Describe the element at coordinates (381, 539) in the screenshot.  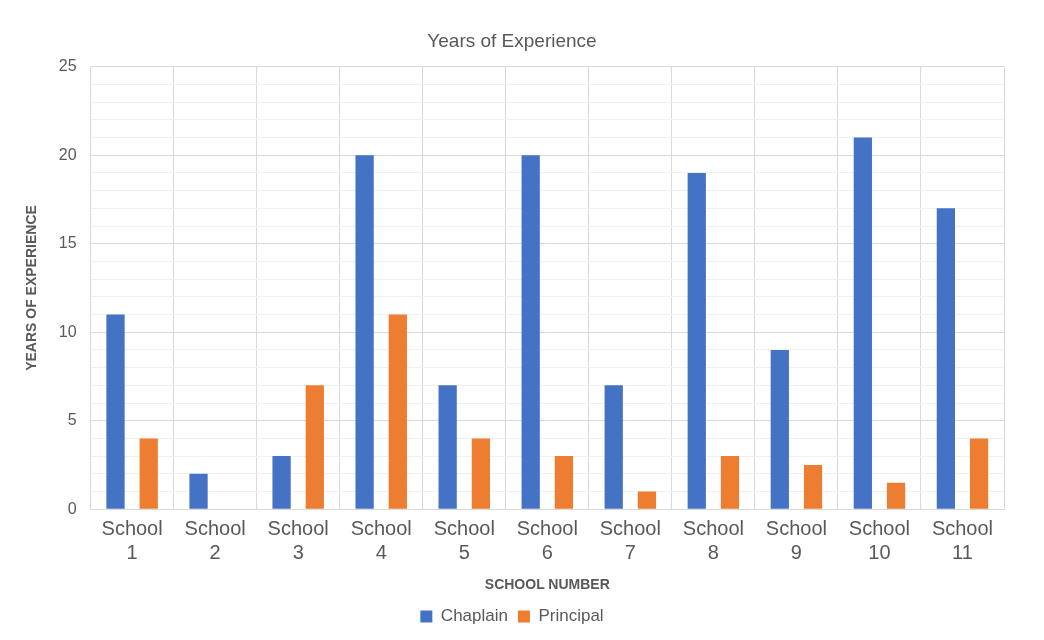
I see `x-tick-label: School 4` at that location.